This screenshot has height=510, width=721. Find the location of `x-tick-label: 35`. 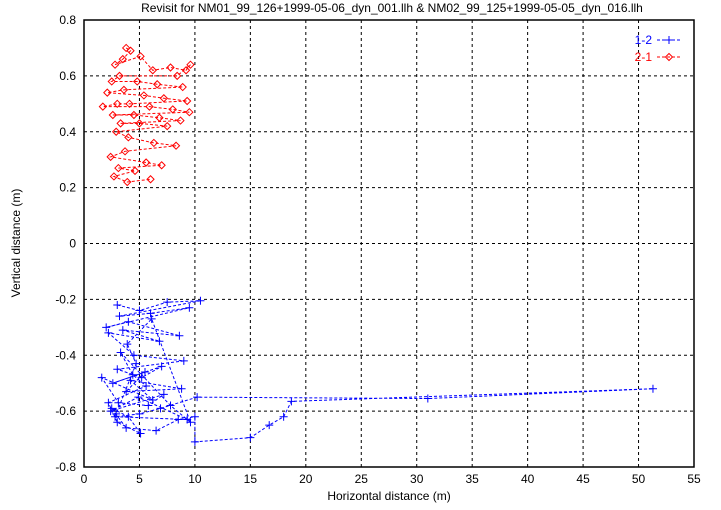

x-tick-label: 35 is located at coordinates (473, 479).